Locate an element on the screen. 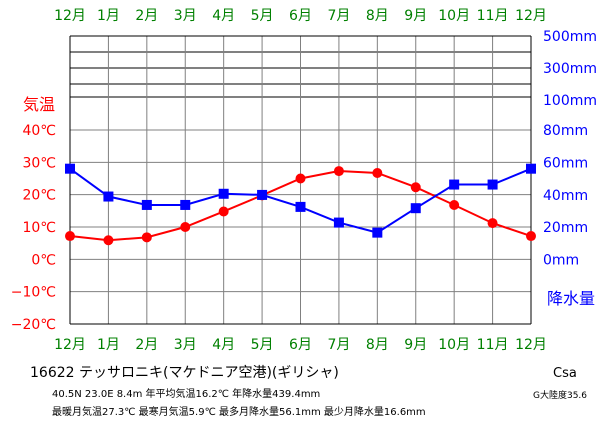 The height and width of the screenshot is (425, 611). month-label-top: 7月 is located at coordinates (338, 16).